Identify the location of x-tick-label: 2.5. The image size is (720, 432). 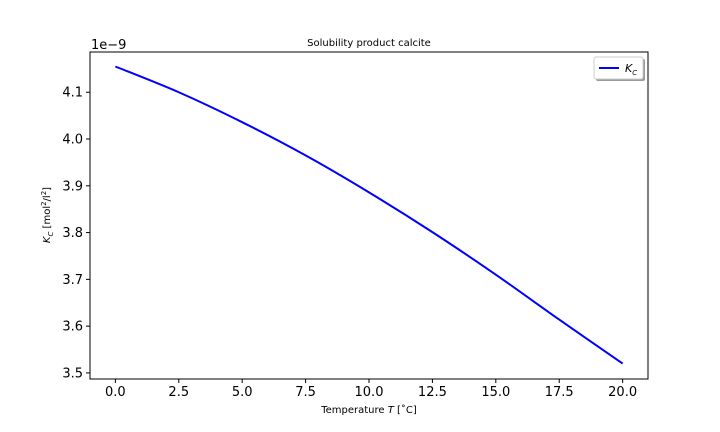
(178, 392).